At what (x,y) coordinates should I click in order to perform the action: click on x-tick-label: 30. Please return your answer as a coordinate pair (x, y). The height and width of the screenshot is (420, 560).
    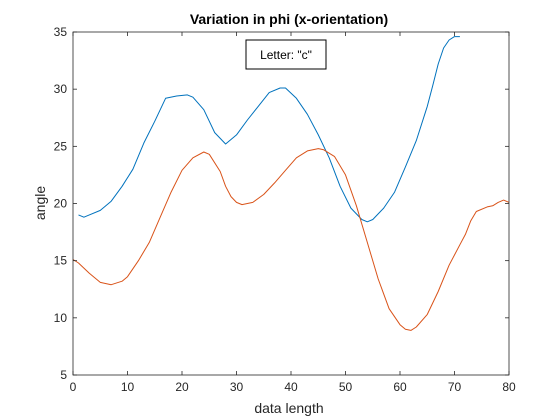
    Looking at the image, I should click on (237, 387).